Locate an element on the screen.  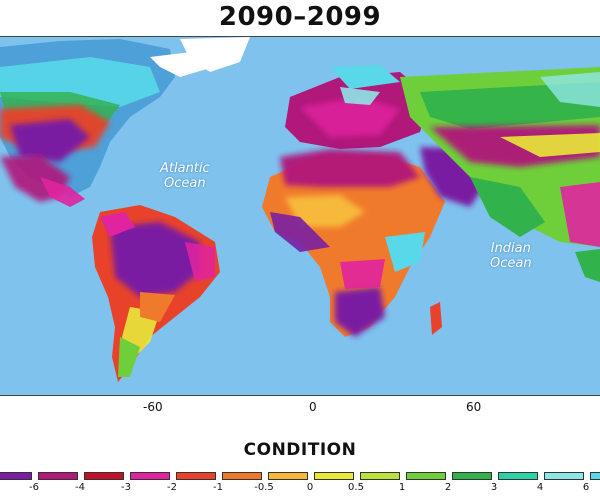
south-america is located at coordinates (156, 293).